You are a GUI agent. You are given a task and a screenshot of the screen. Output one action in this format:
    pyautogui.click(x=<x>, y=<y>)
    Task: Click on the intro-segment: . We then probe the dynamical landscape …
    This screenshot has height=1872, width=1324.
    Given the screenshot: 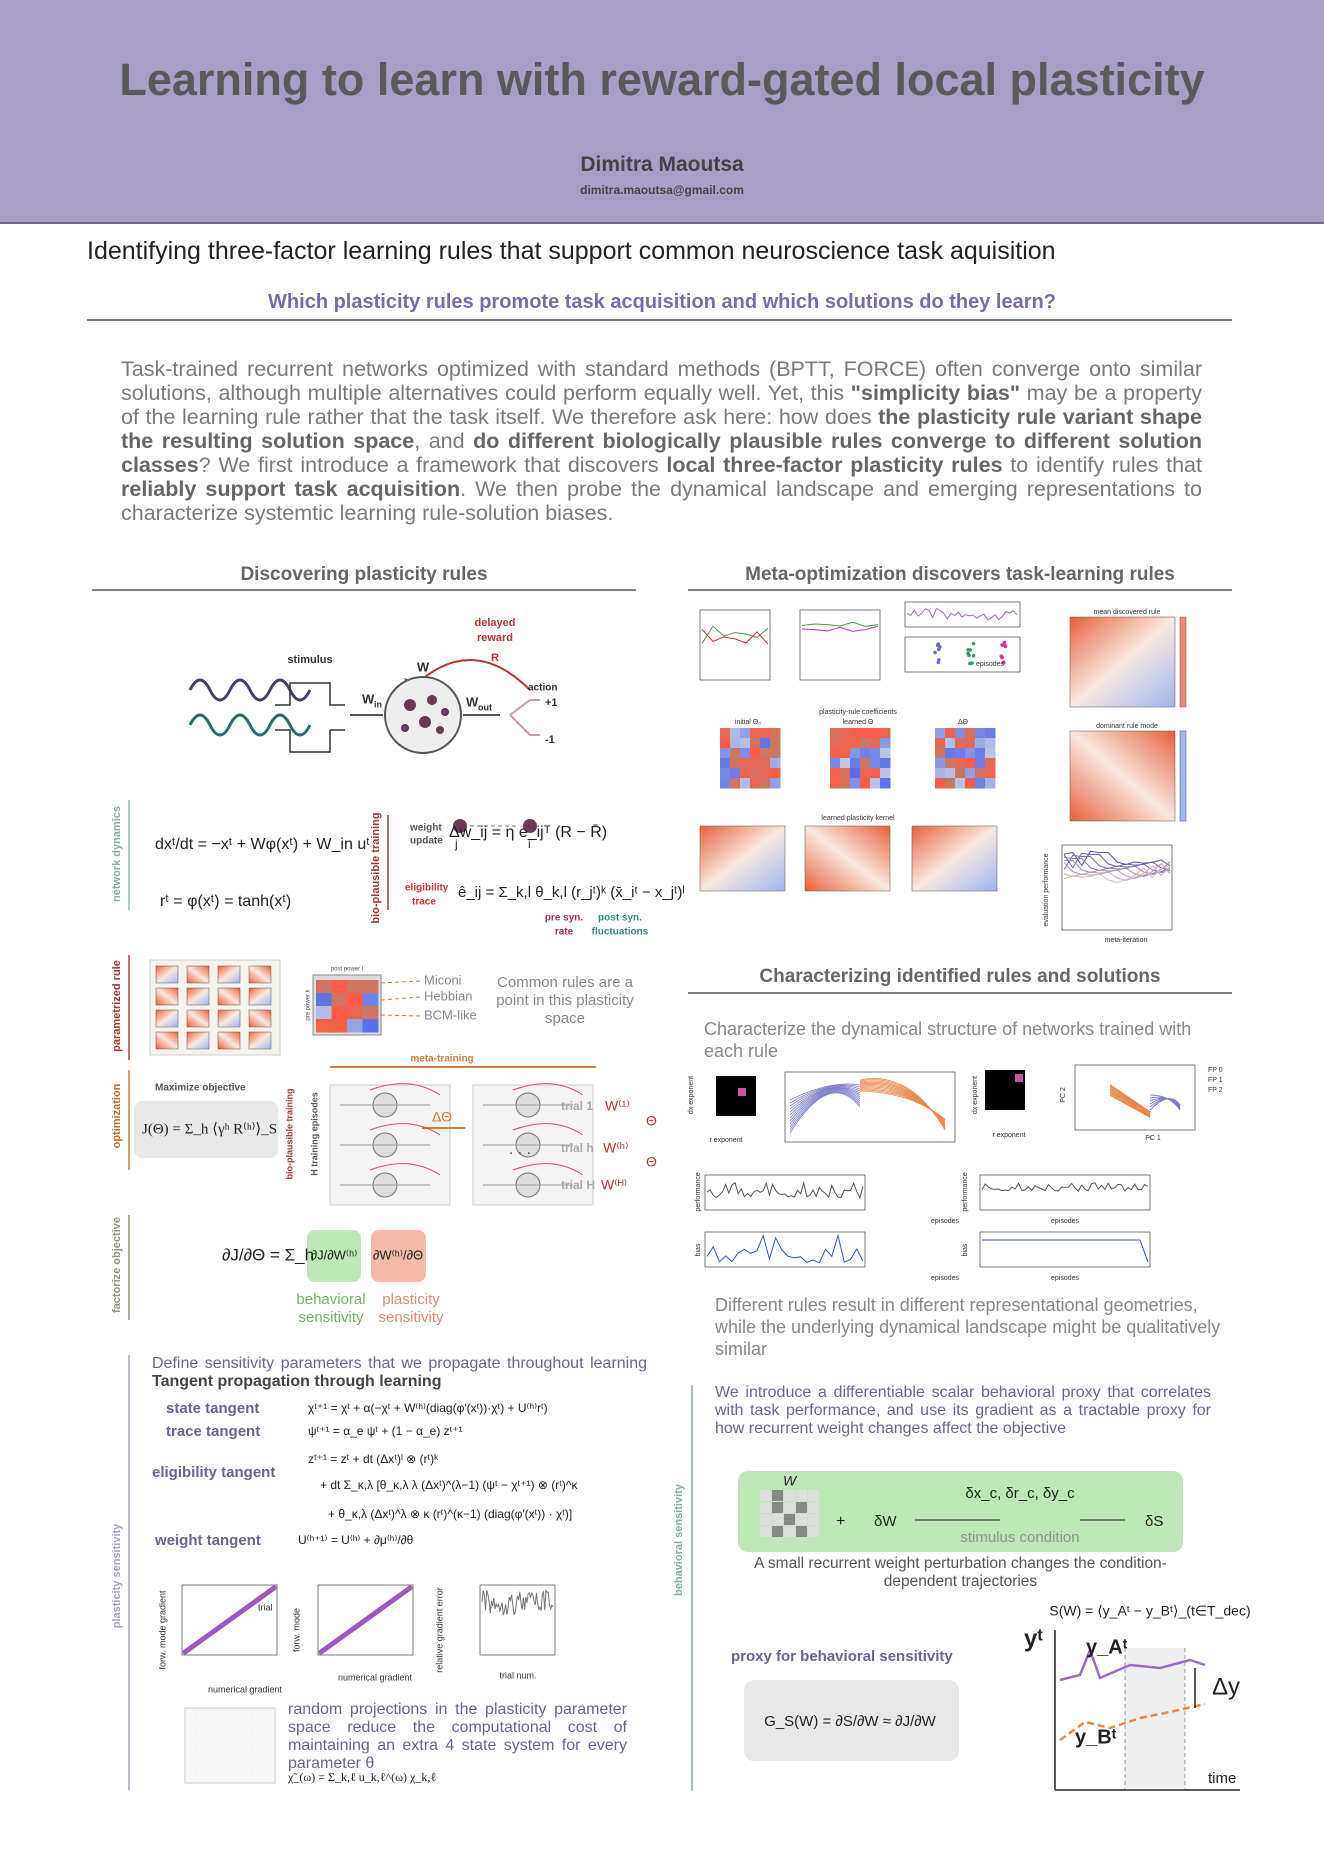 What is the action you would take?
    pyautogui.click(x=661, y=501)
    